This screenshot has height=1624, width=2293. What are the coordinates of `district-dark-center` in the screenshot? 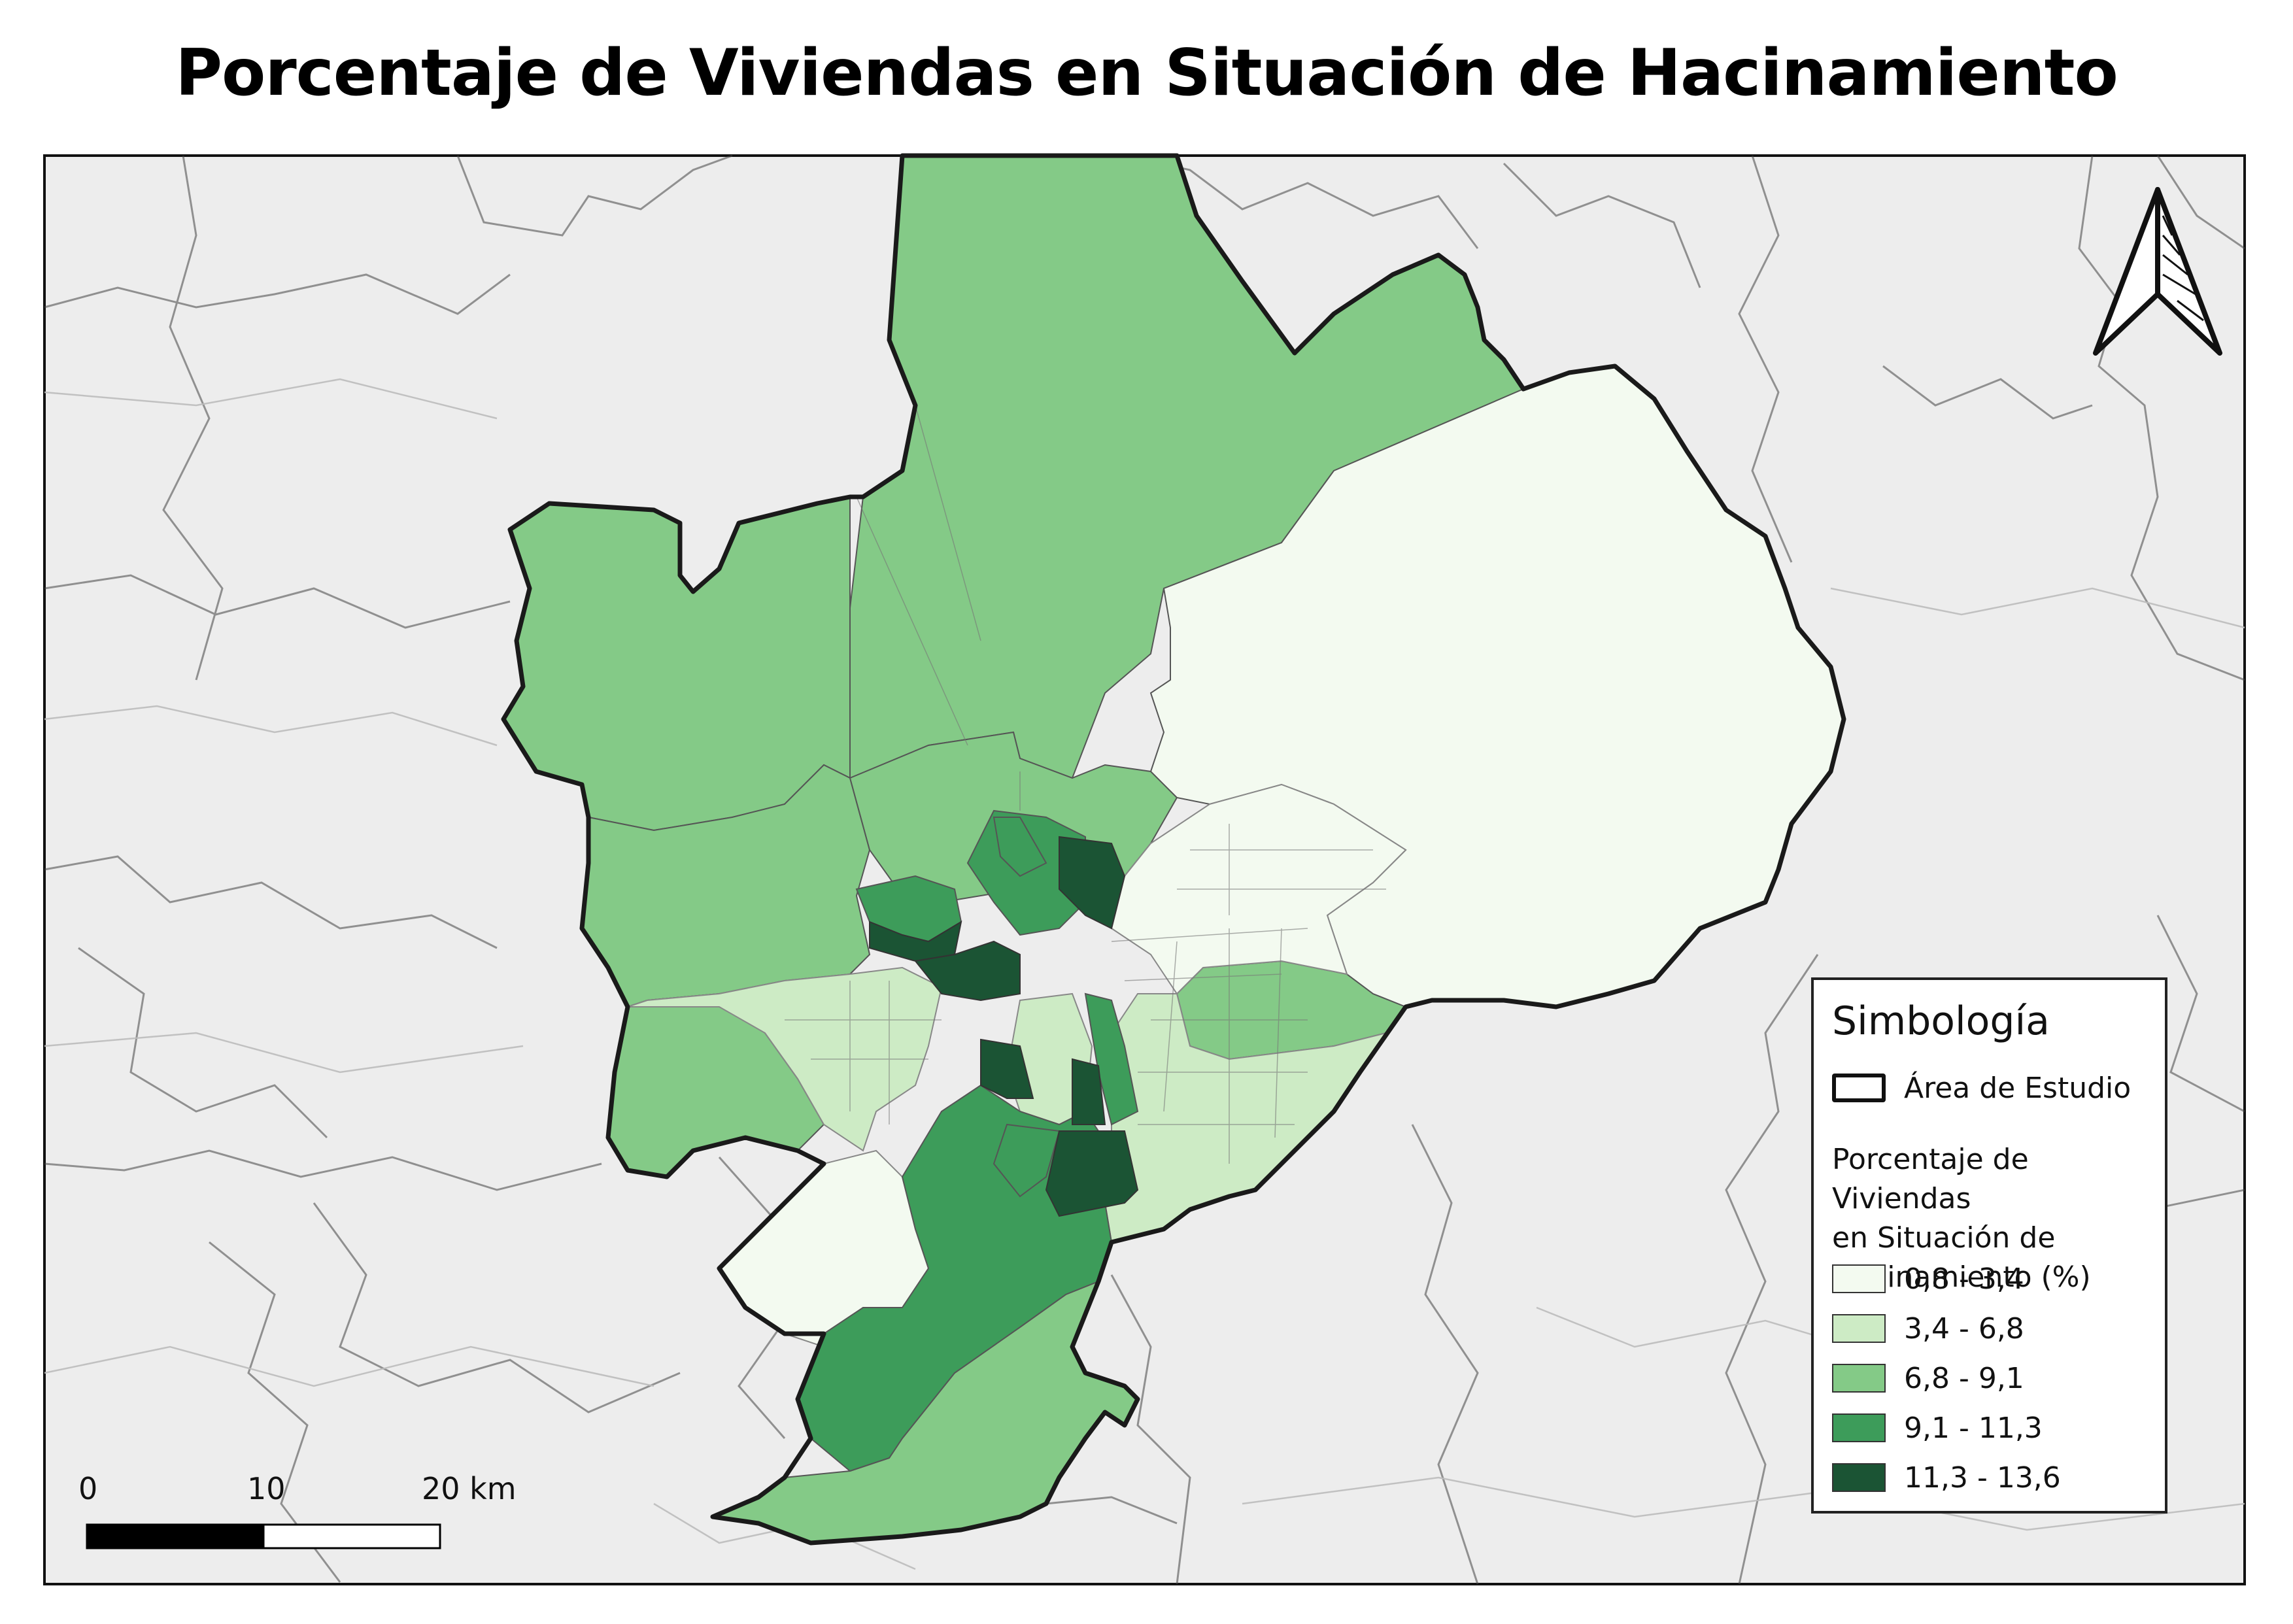 It's located at (967, 971).